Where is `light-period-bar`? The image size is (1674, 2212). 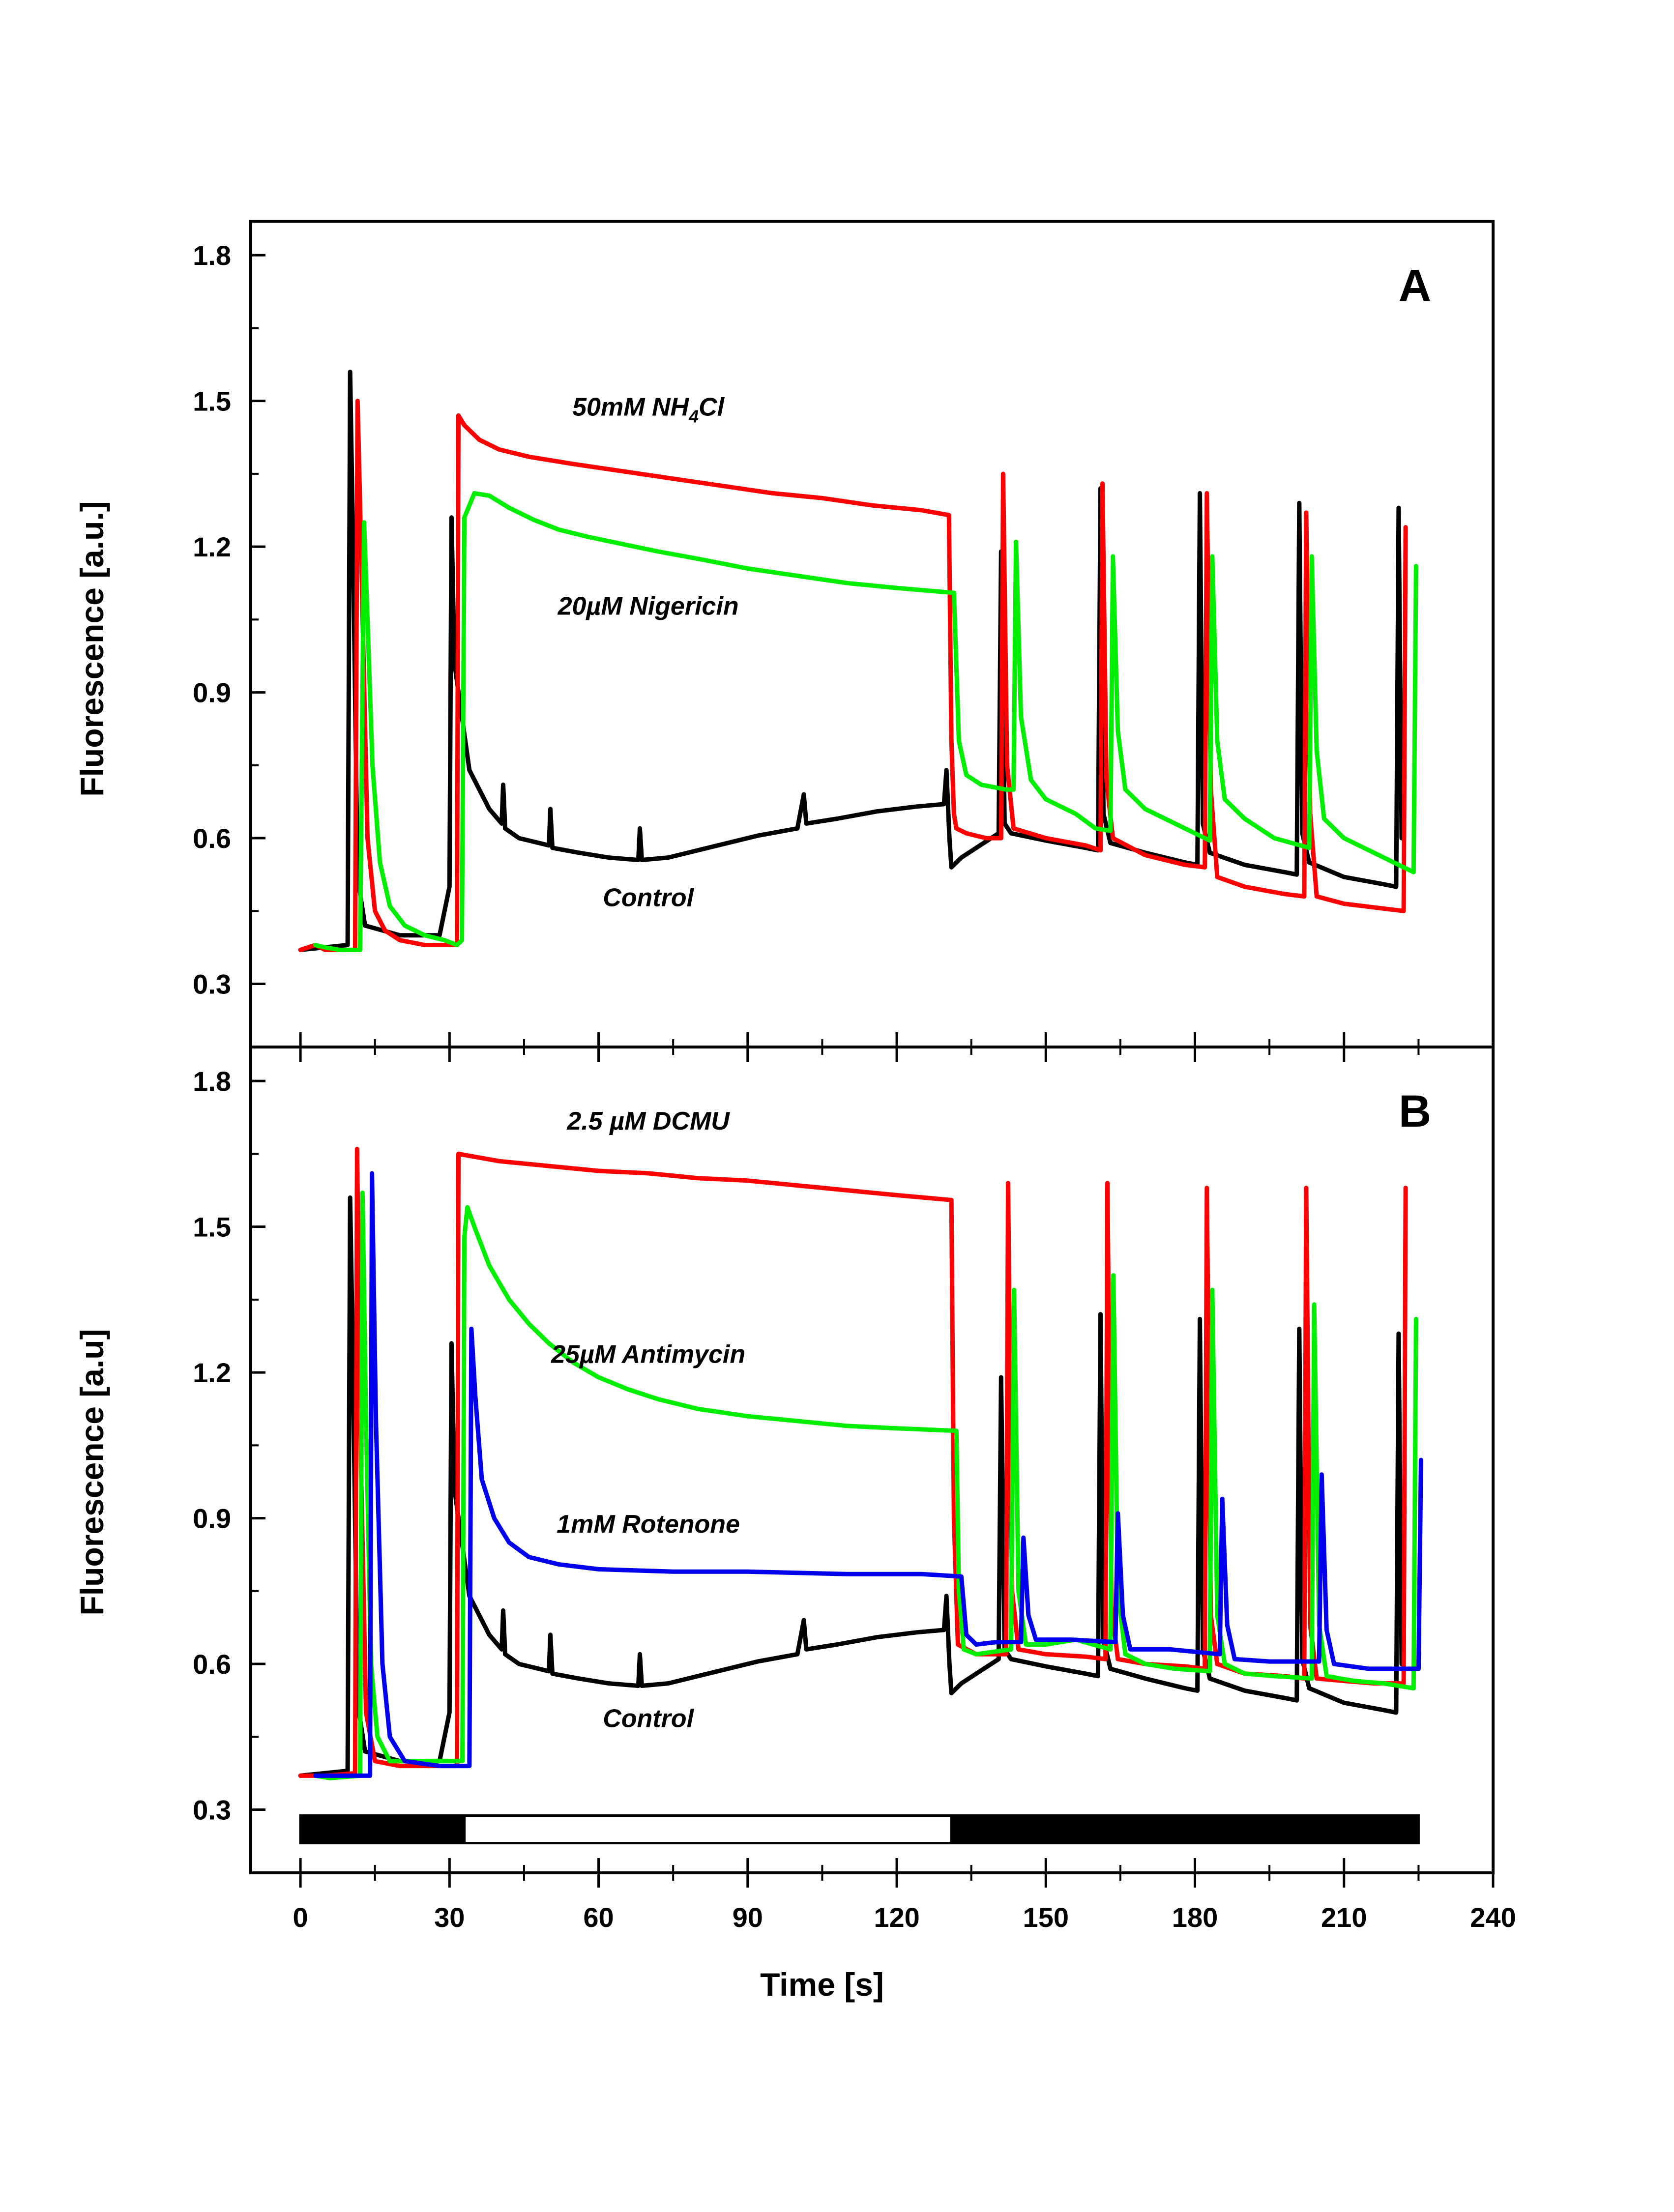
light-period-bar is located at coordinates (708, 1830).